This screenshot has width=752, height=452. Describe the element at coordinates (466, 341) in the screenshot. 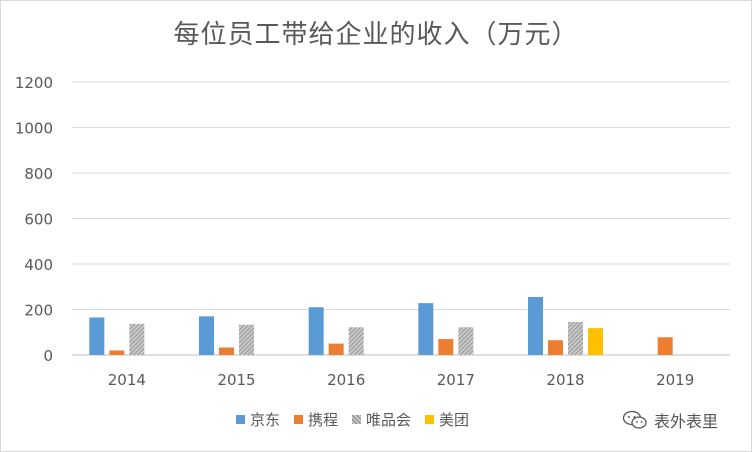

I see `bar-唯品会-2017` at that location.